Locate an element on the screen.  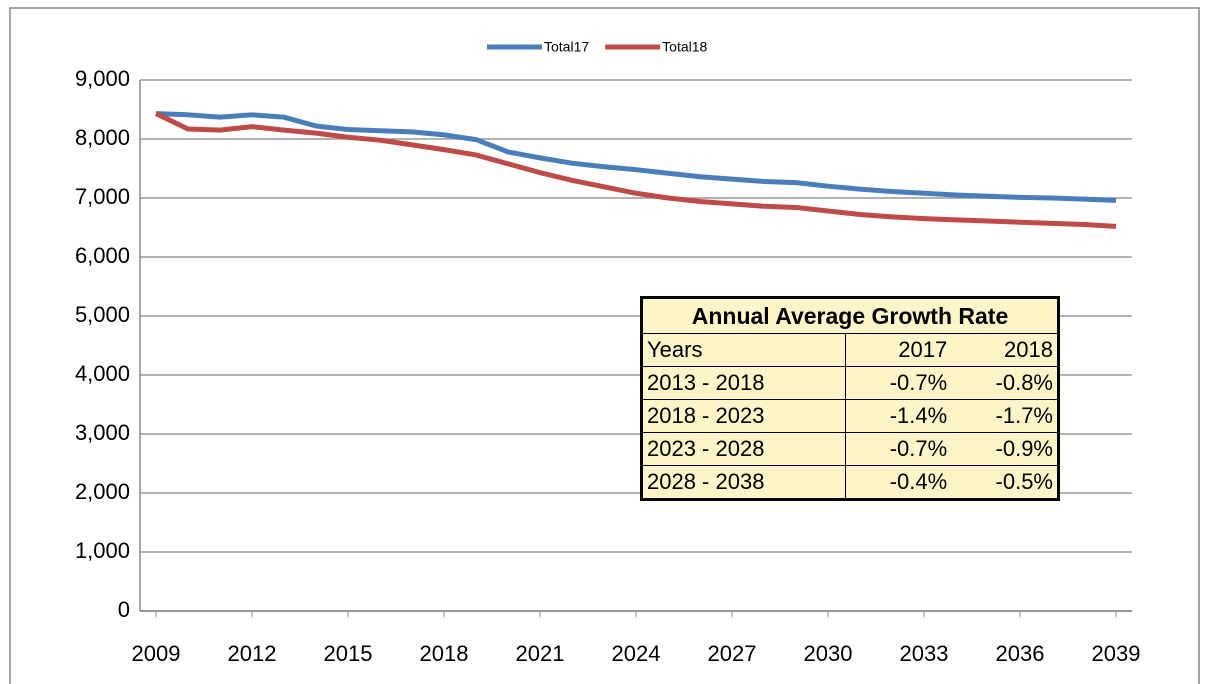
y-tick-label: 4,000 is located at coordinates (102, 373).